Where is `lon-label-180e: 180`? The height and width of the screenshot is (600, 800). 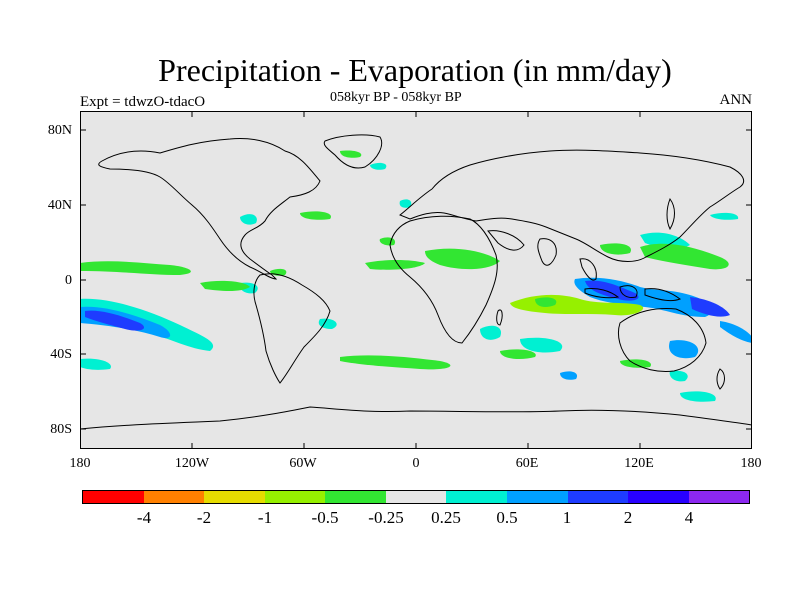 lon-label-180e: 180 is located at coordinates (751, 463).